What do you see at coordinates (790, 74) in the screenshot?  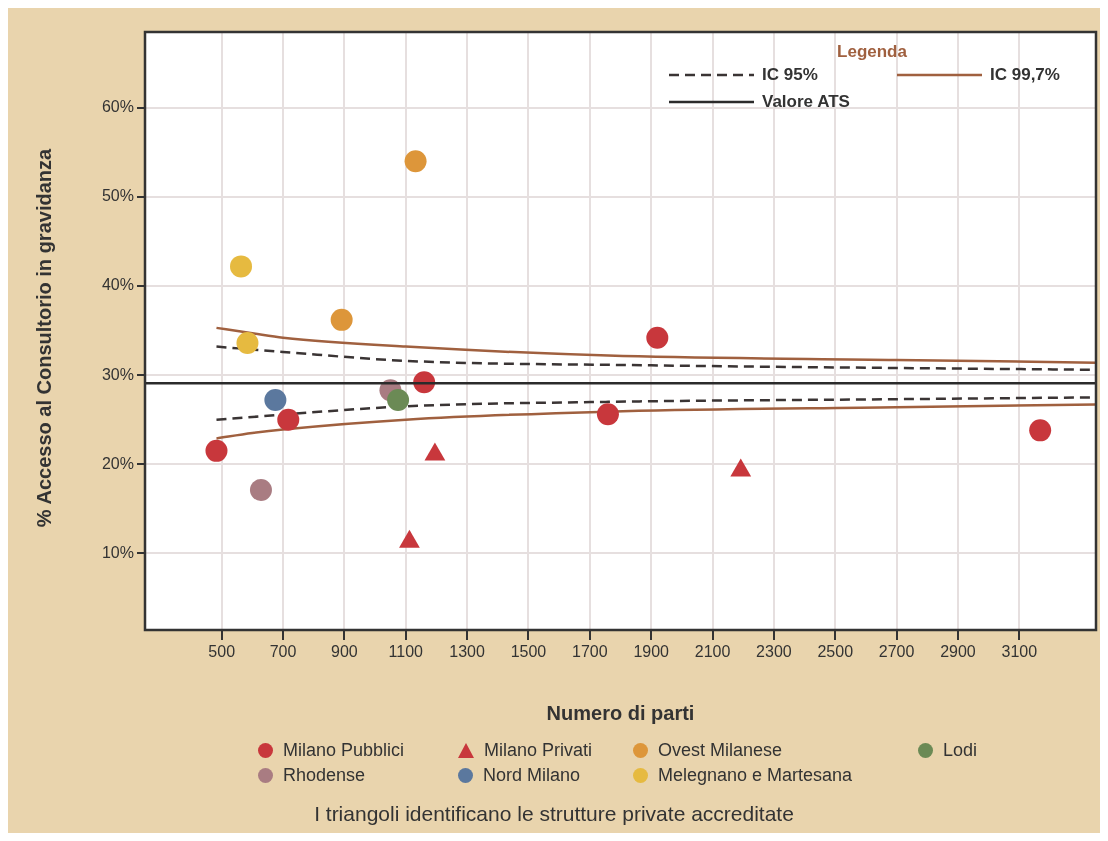 I see `legend-label: IC 95%` at bounding box center [790, 74].